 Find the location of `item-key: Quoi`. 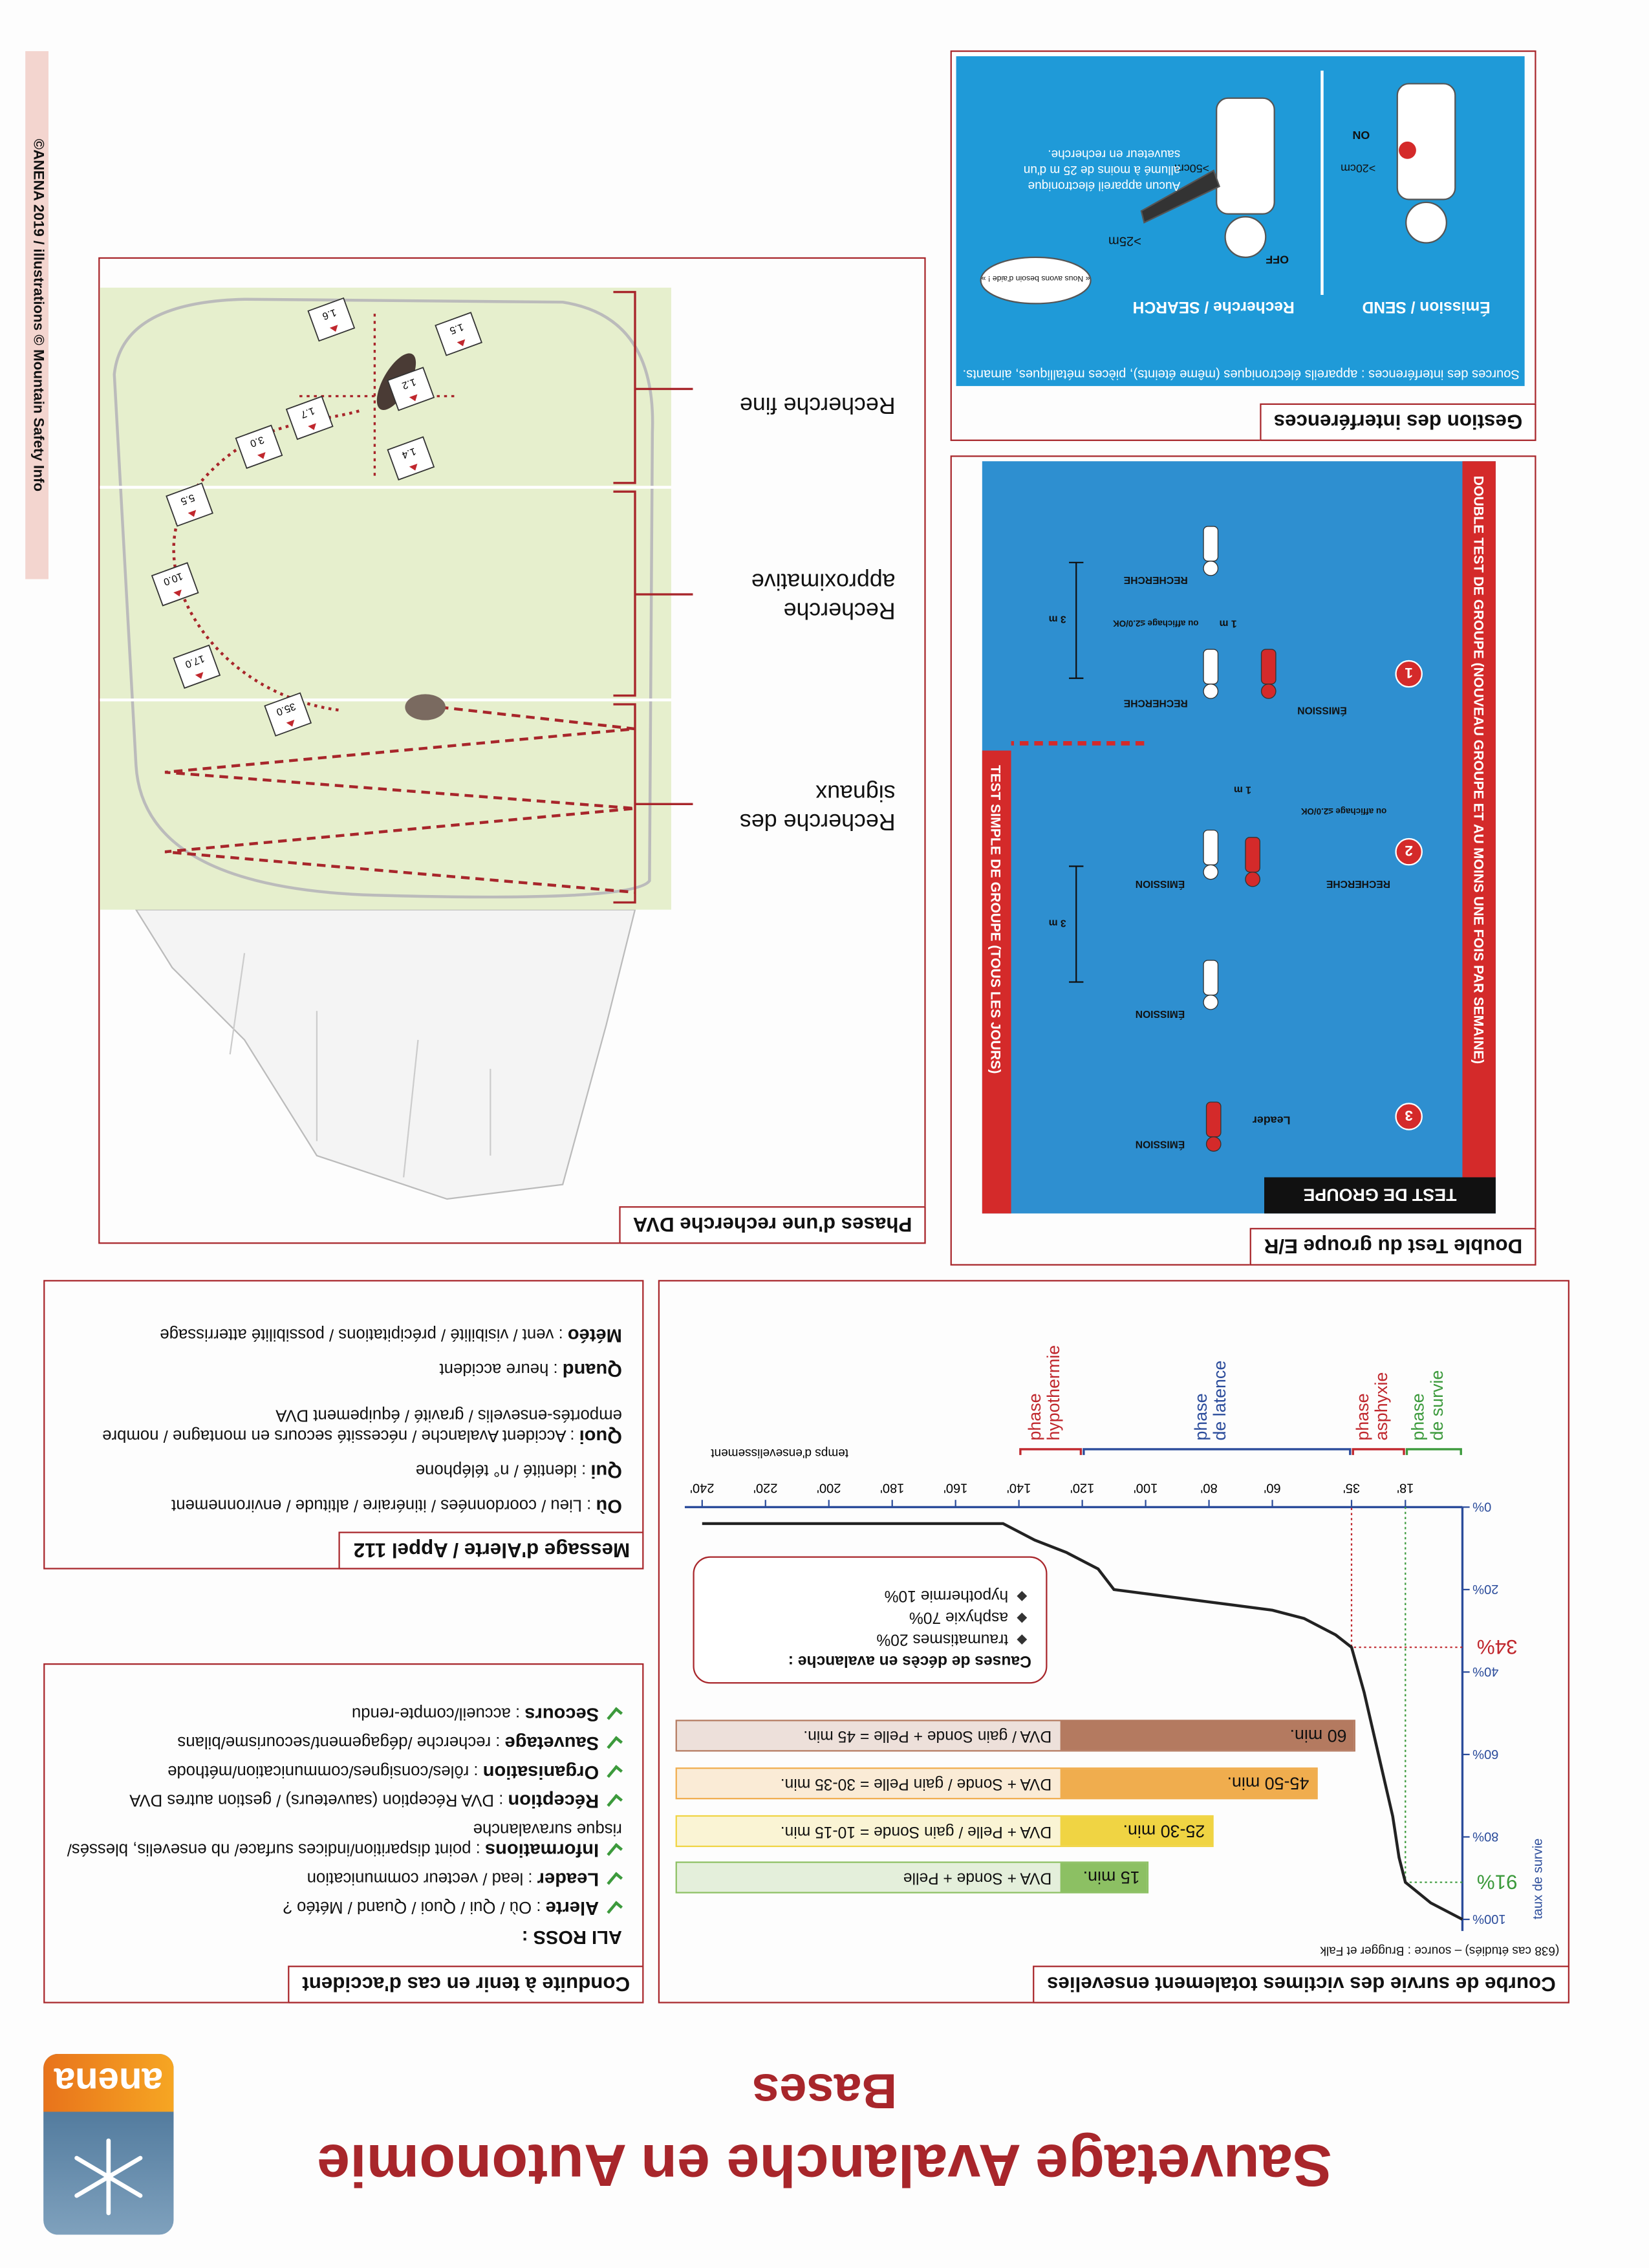

item-key: Quoi is located at coordinates (600, 1437).